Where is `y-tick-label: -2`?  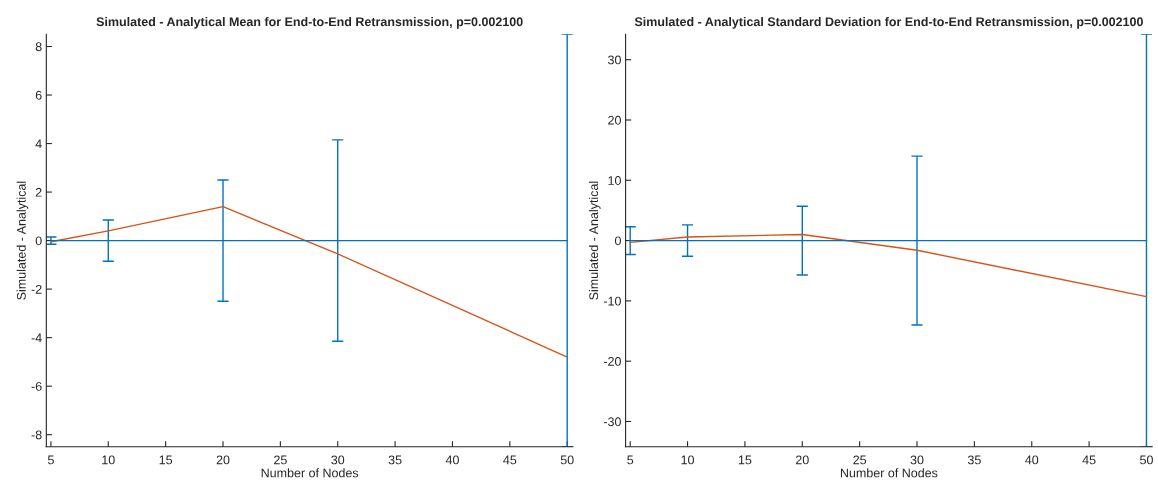
y-tick-label: -2 is located at coordinates (36, 289).